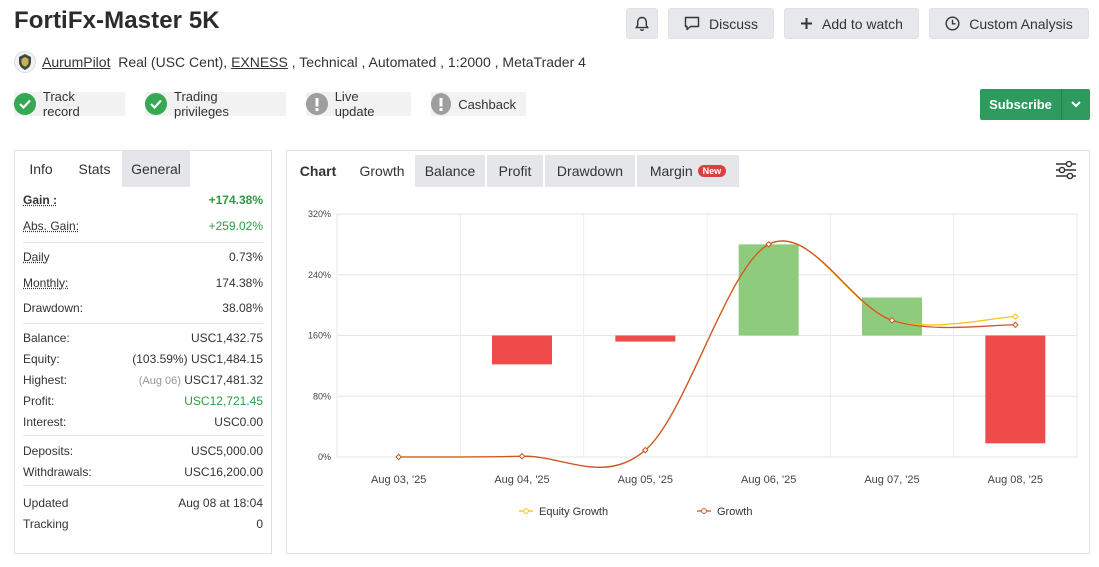 The width and height of the screenshot is (1099, 567). What do you see at coordinates (952, 23) in the screenshot?
I see `clock-icon` at bounding box center [952, 23].